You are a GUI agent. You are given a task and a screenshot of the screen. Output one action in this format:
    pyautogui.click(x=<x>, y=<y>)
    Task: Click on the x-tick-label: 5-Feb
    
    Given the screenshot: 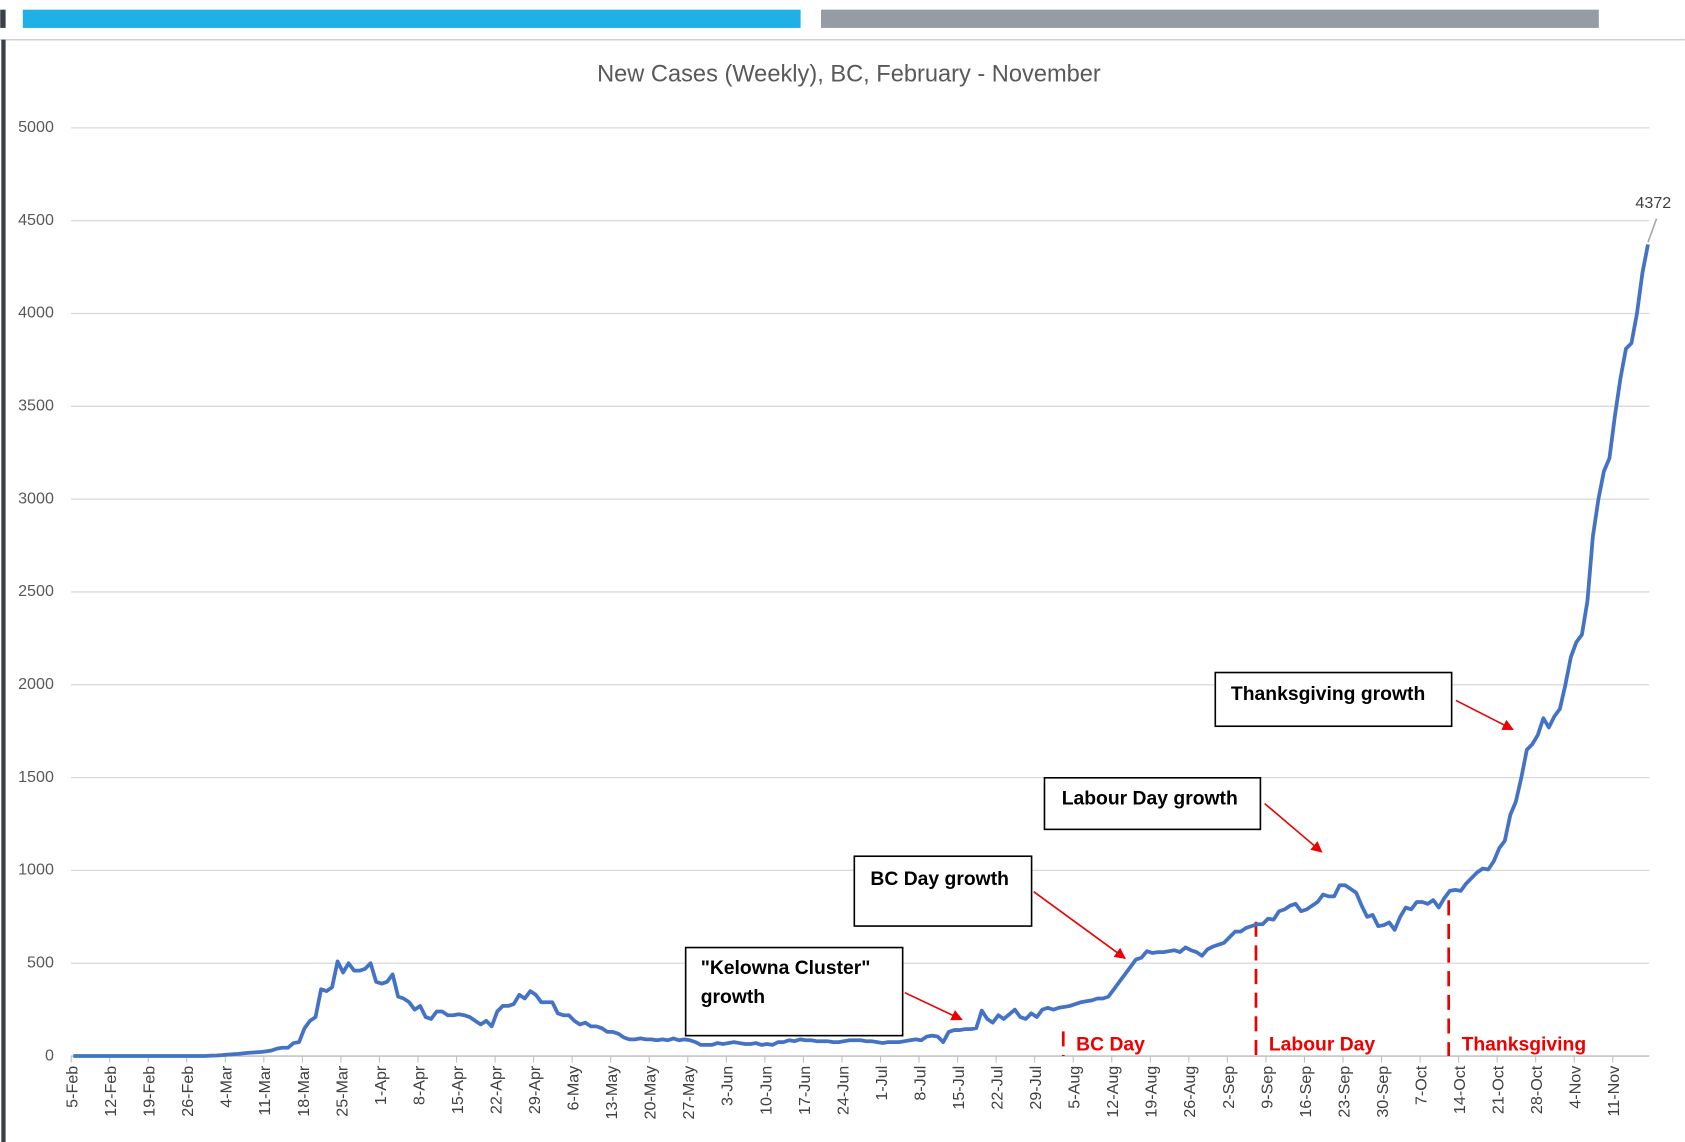 What is the action you would take?
    pyautogui.click(x=73, y=1087)
    